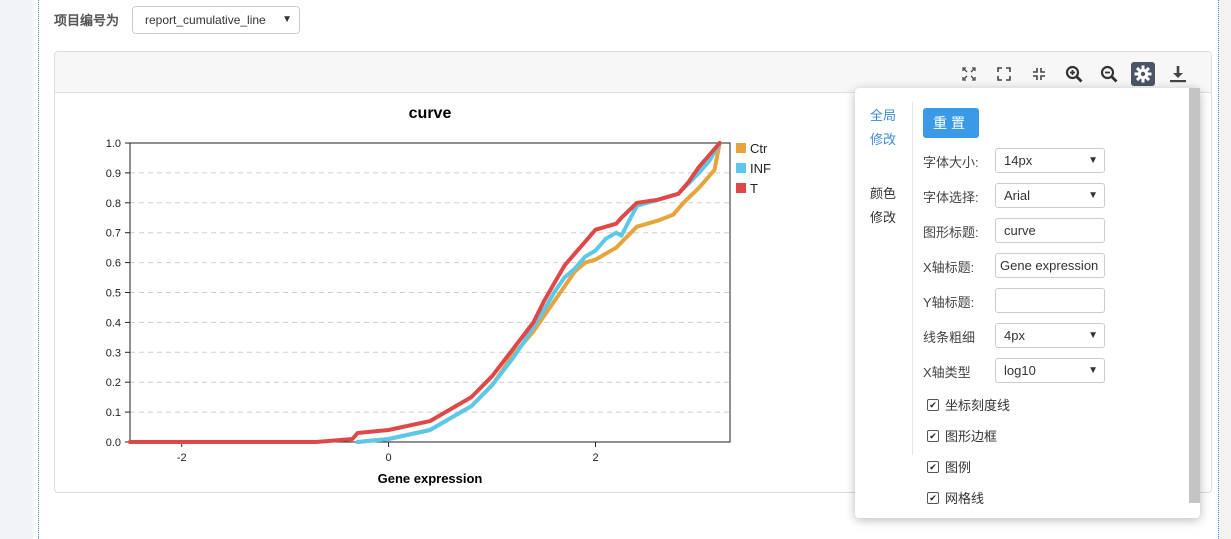 The width and height of the screenshot is (1231, 539). I want to click on ticks-checkbox: ✔ 坐标刻度线, so click(968, 404).